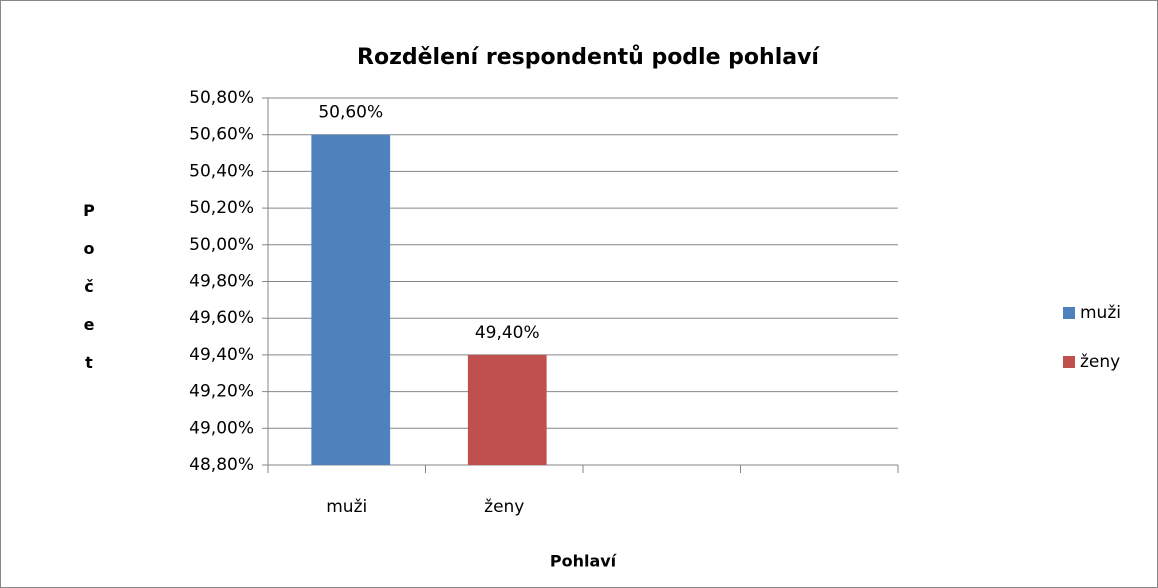 The width and height of the screenshot is (1158, 588). Describe the element at coordinates (221, 465) in the screenshot. I see `y-tick-label: 48,80%` at that location.